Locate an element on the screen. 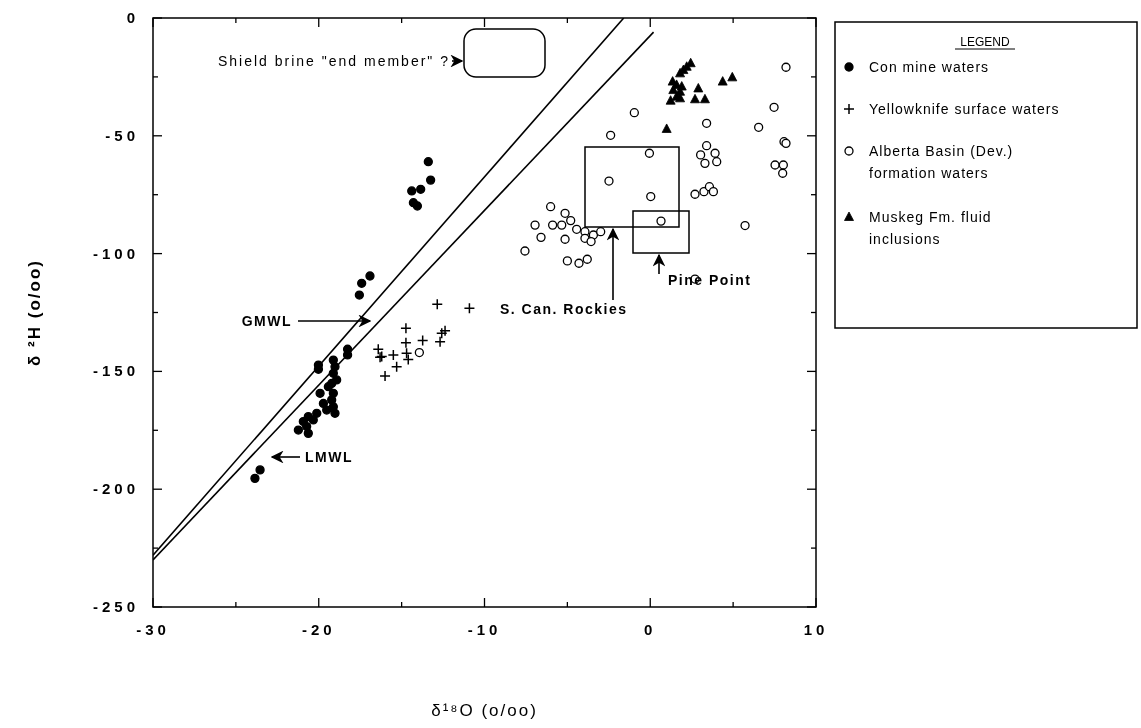  y-tick-label: -100 is located at coordinates (115, 253).